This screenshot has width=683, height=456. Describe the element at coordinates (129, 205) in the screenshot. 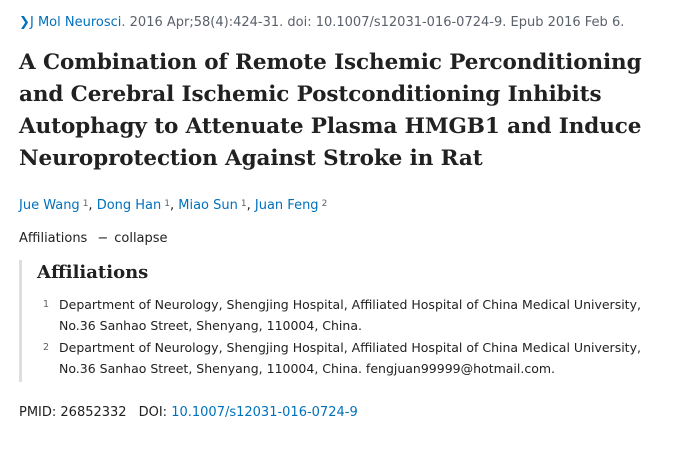

I see `author-link-dong-han: Dong Han` at that location.